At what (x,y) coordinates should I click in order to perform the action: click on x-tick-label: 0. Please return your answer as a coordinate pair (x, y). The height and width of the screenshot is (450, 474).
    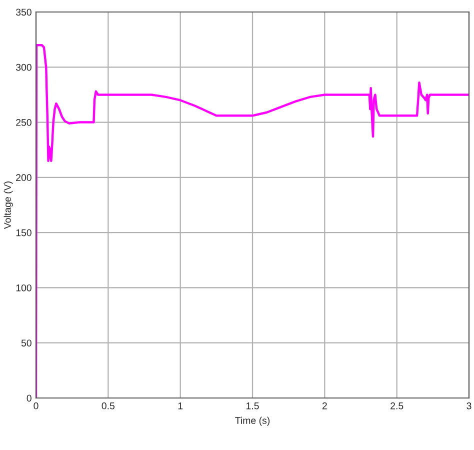
    Looking at the image, I should click on (36, 406).